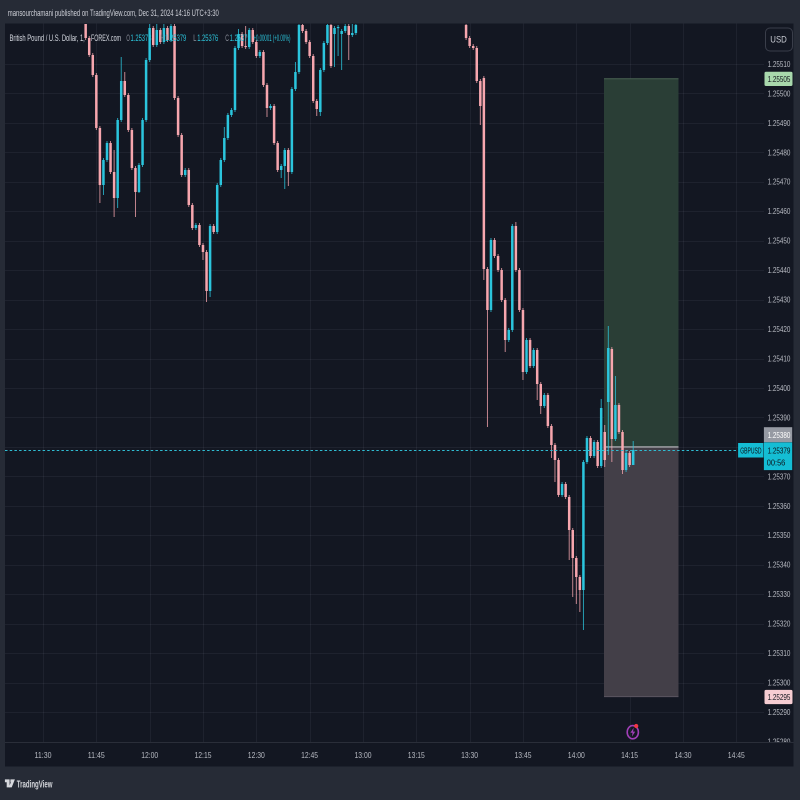 The height and width of the screenshot is (800, 800). What do you see at coordinates (779, 211) in the screenshot?
I see `svg-text: 1.25460` at bounding box center [779, 211].